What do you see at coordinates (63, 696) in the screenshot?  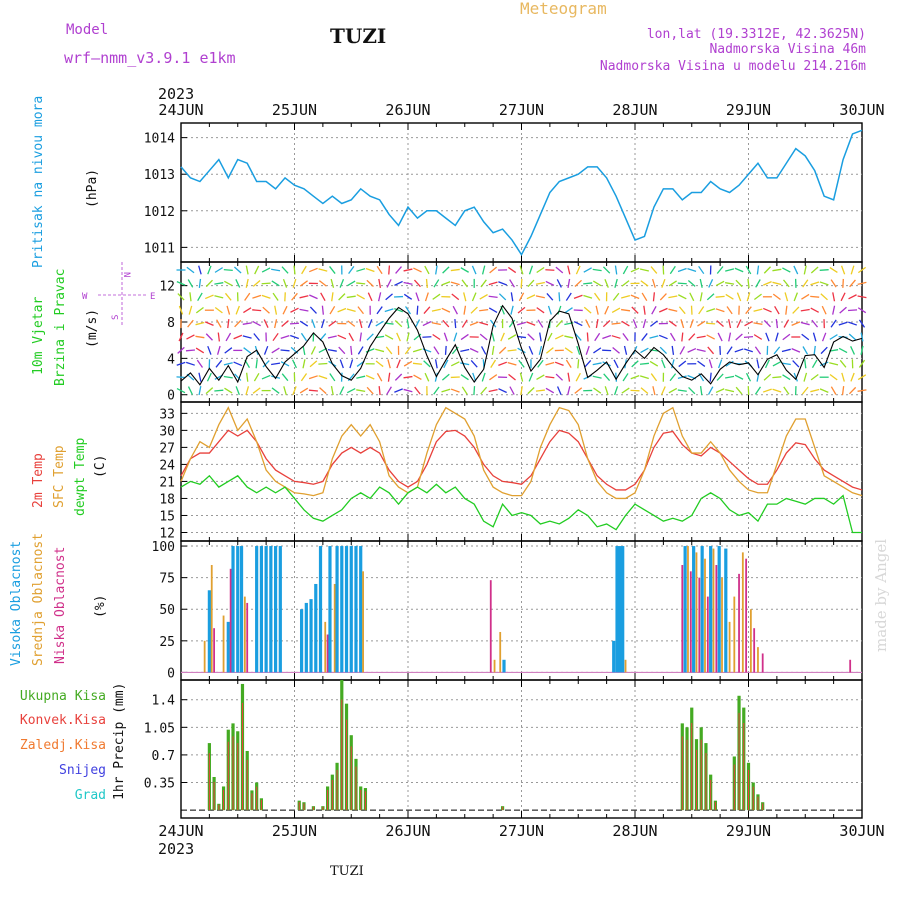 I see `legend-total-rain: Ukupna Kisa` at bounding box center [63, 696].